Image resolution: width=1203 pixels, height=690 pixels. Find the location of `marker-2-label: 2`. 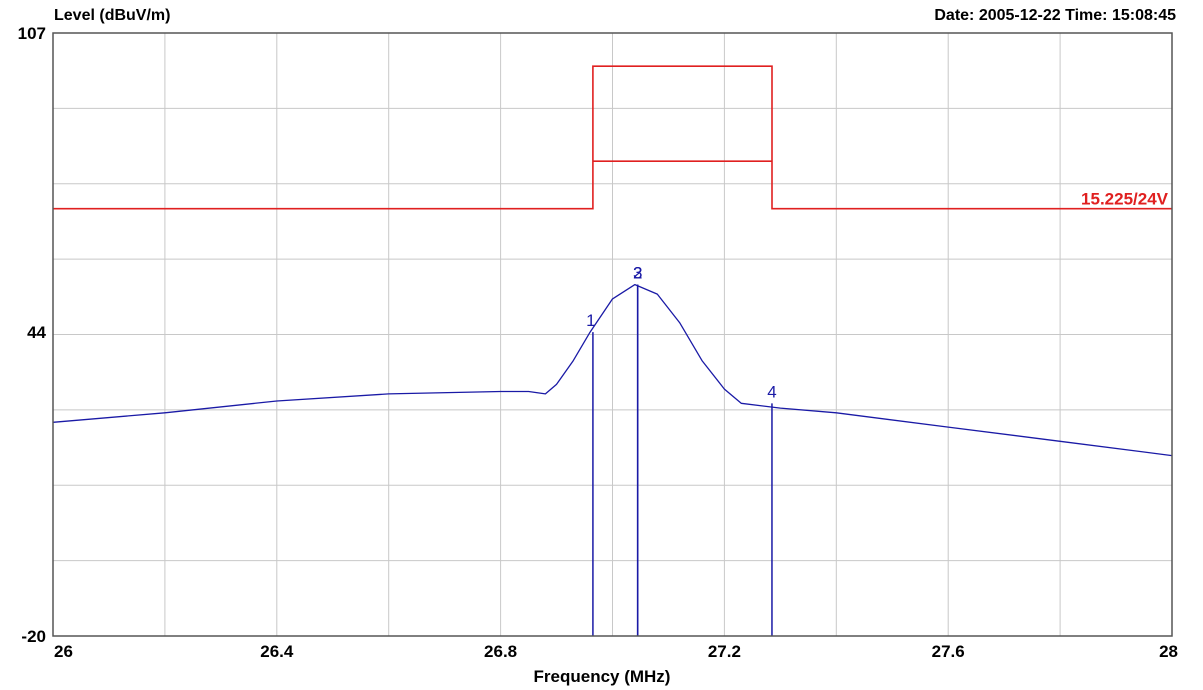

marker-2-label: 2 is located at coordinates (637, 273).